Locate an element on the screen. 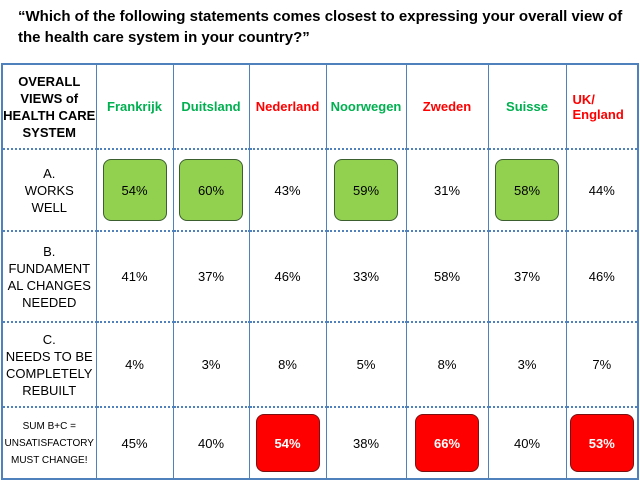 The image size is (640, 480). corner-header: OVERALL VIEWS of HEALTH CARE SYSTEM is located at coordinates (49, 106).